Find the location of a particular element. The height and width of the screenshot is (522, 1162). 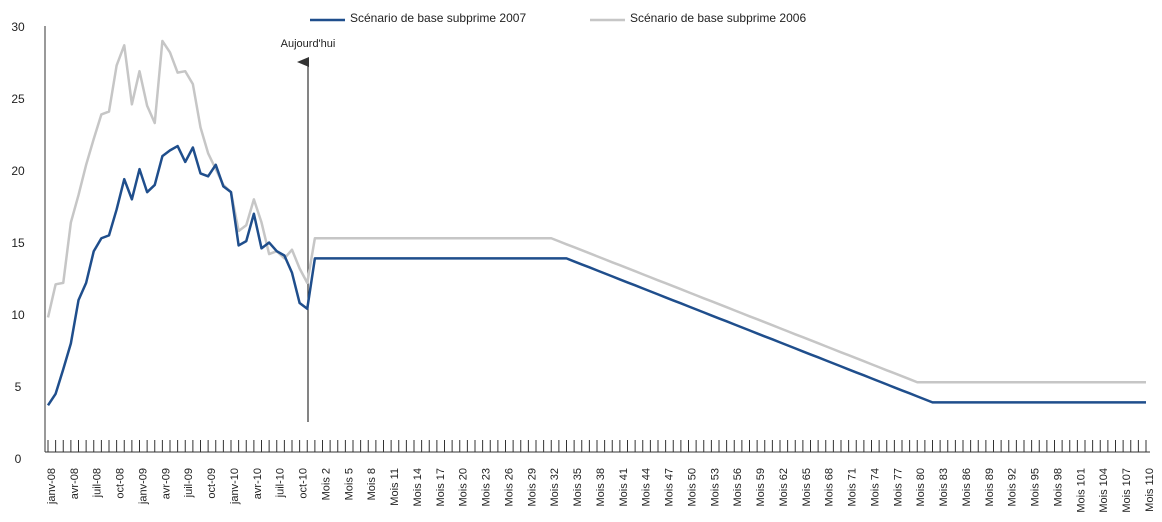

x-tick-label: Mois 107 is located at coordinates (1127, 490).